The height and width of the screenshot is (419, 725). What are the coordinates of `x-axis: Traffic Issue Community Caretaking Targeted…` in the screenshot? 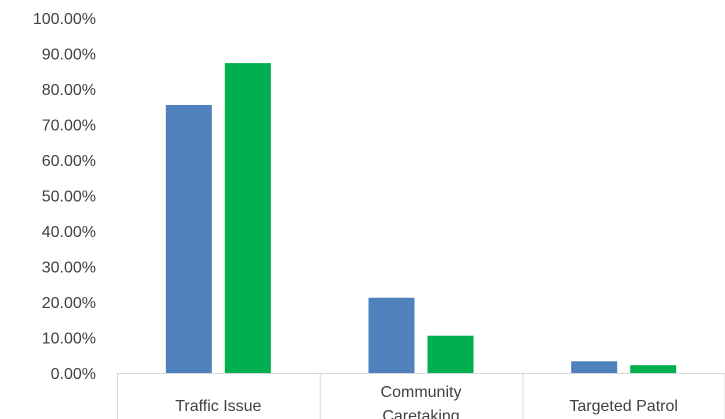 It's located at (421, 396).